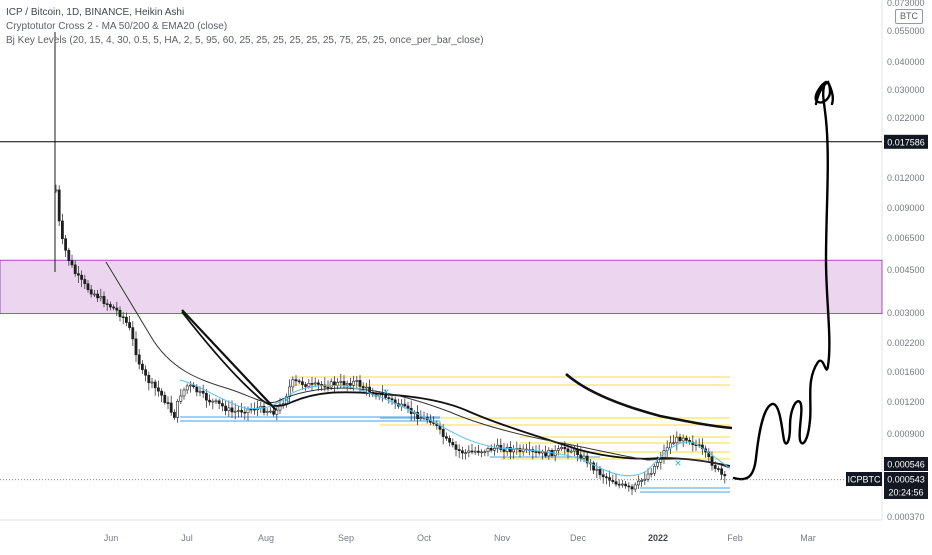 The height and width of the screenshot is (555, 932). Describe the element at coordinates (95, 12) in the screenshot. I see `legend-title: ICP / Bitcoin, 1D, BINANCE, Heikin Ashi` at that location.